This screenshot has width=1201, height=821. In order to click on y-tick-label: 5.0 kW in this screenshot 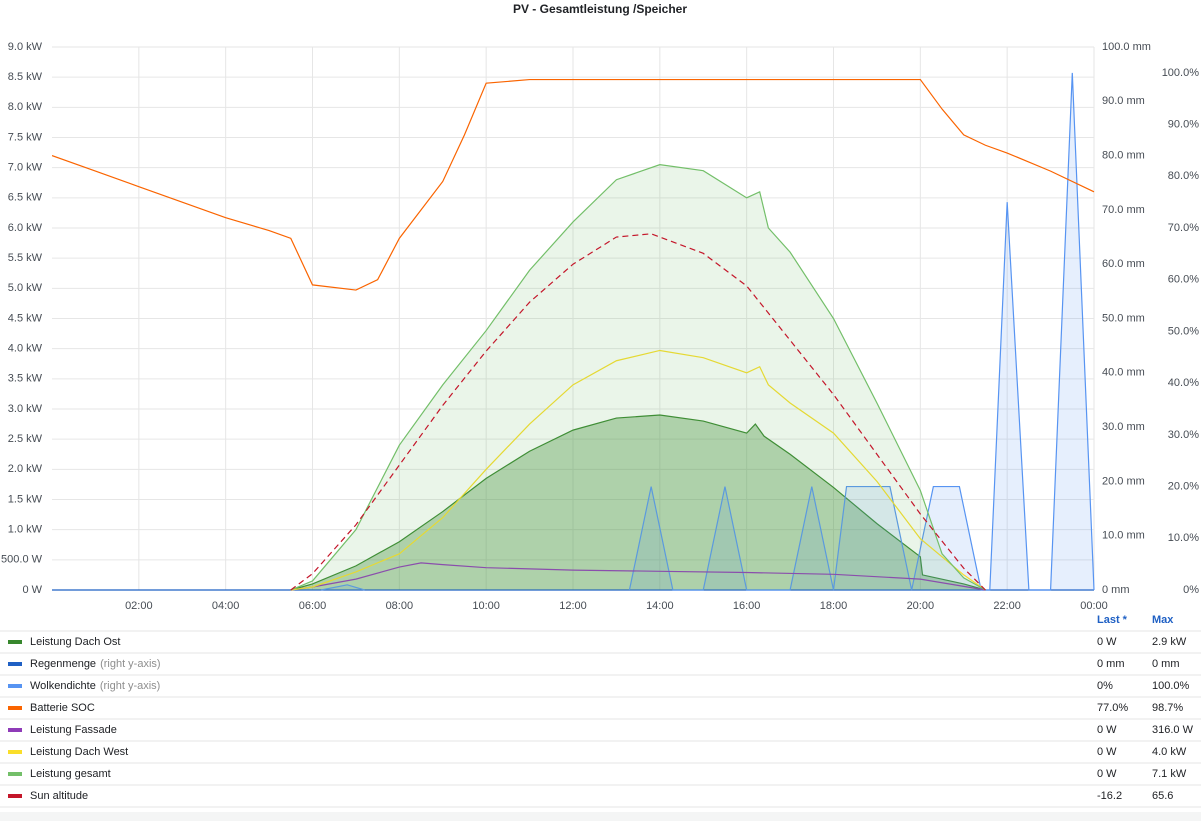, I will do `click(25, 288)`.